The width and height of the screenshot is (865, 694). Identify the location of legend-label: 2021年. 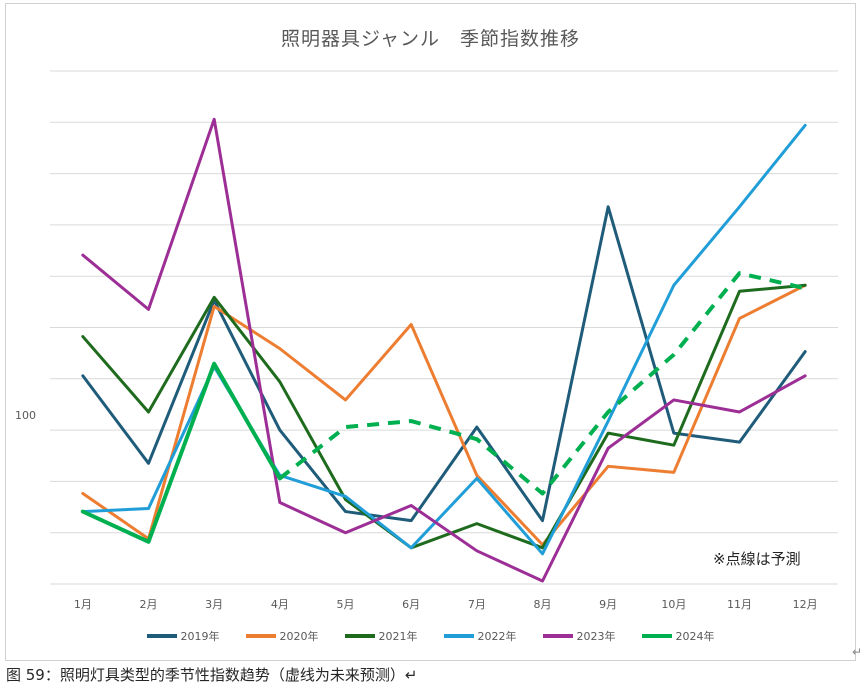
(398, 636).